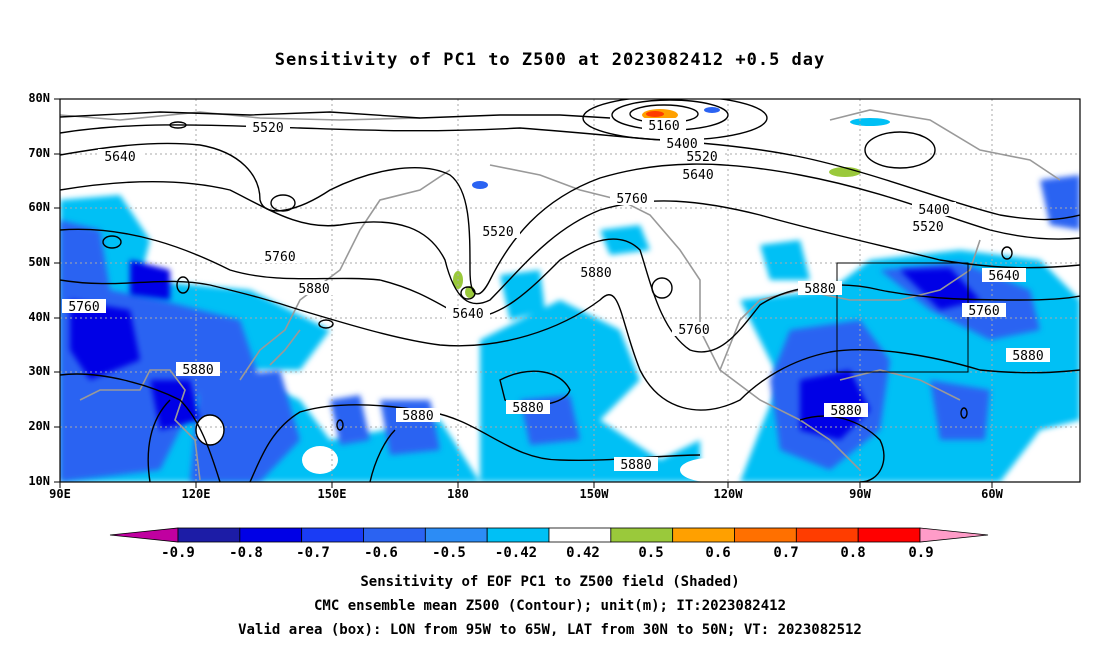 Image resolution: width=1100 pixels, height=650 pixels. Describe the element at coordinates (902, 317) in the screenshot. I see `valid-area-box` at that location.